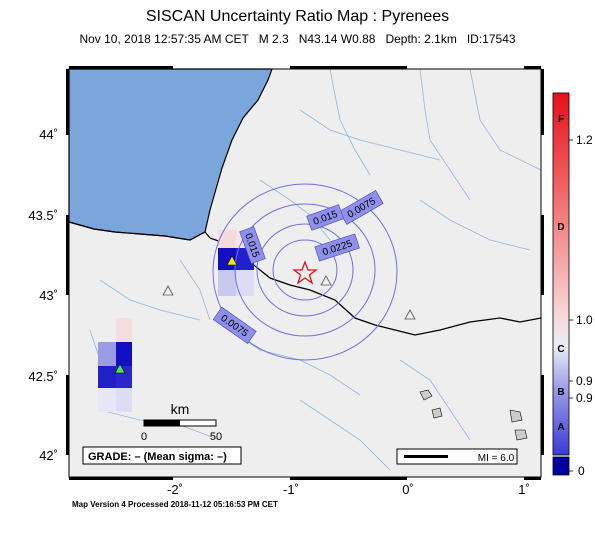 The image size is (595, 544). What do you see at coordinates (48, 455) in the screenshot?
I see `lat-label: 42˚` at bounding box center [48, 455].